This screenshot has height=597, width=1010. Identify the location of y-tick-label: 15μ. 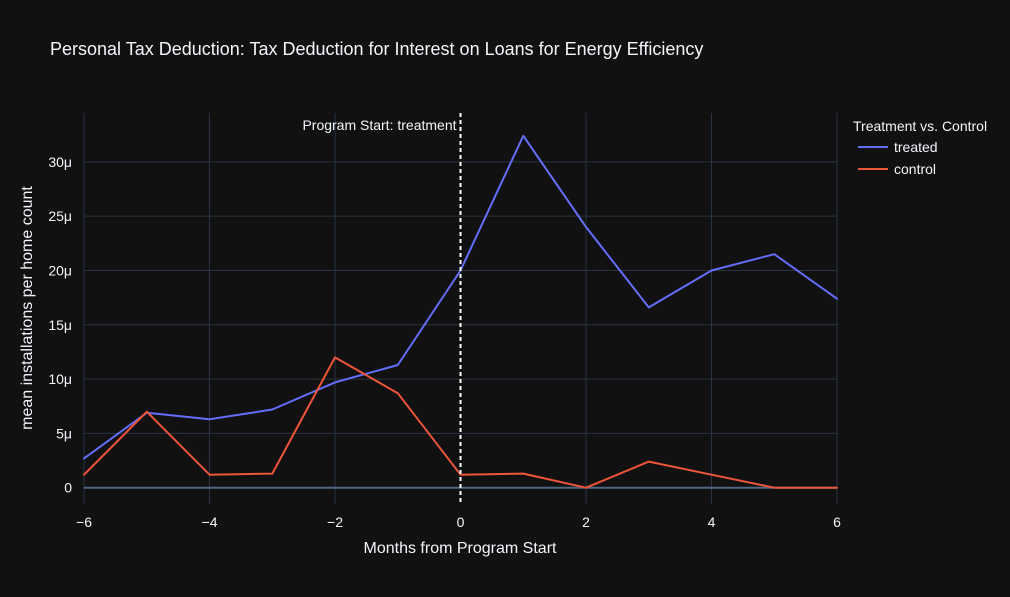
(60, 325).